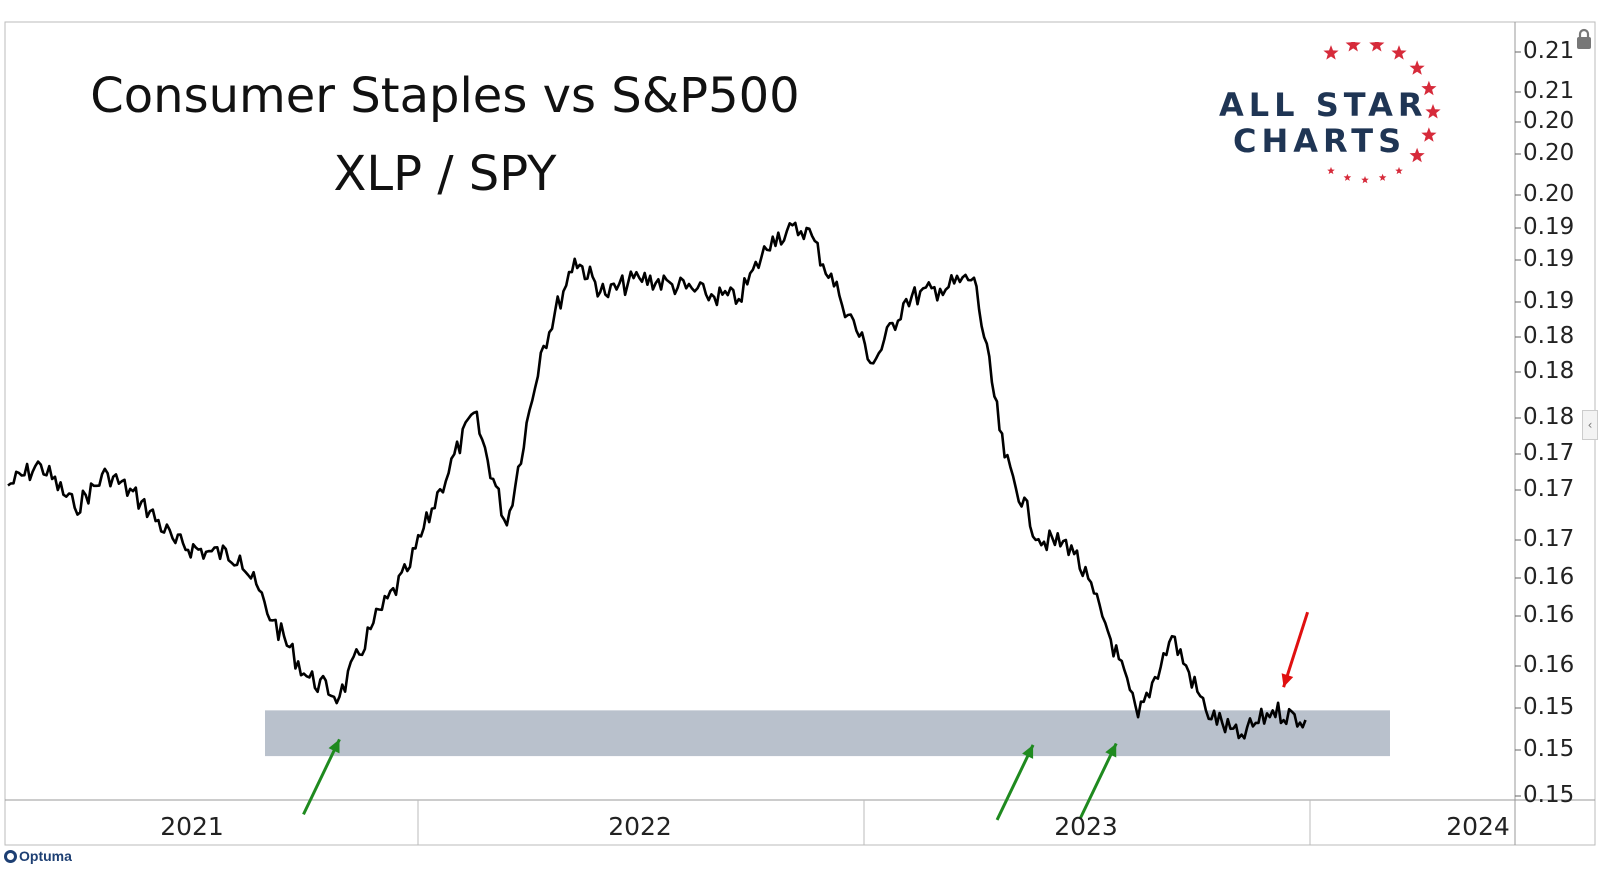 This screenshot has height=874, width=1600. I want to click on support-zone, so click(827, 733).